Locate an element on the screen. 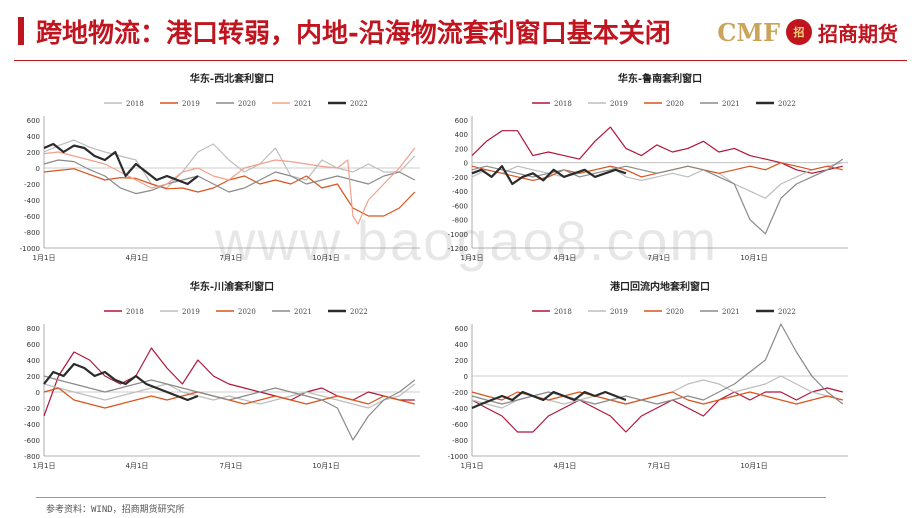 Image resolution: width=920 pixels, height=518 pixels. page-title: 跨地物流：港口转弱，内地-沿海物流套利窗口基本关闭 is located at coordinates (353, 34).